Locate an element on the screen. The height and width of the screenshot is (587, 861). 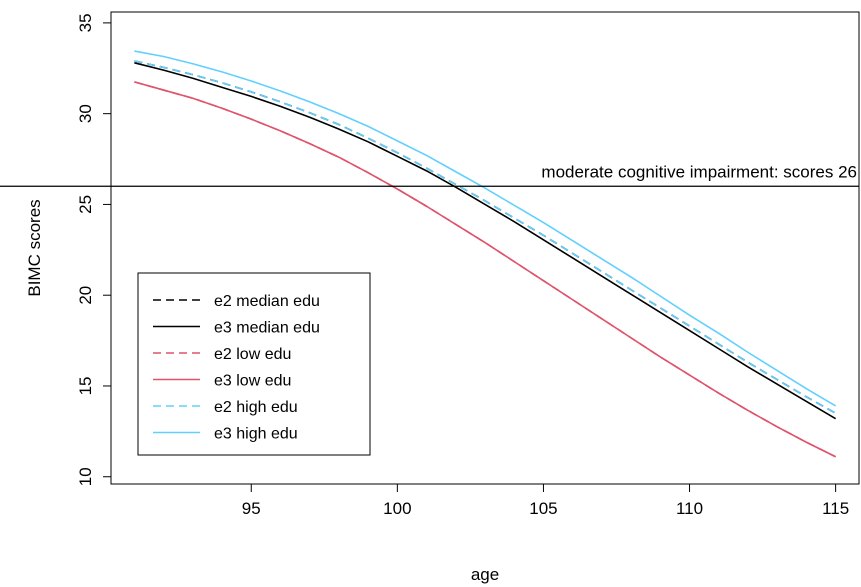
legend-item-e2-low-edu: e2 low edu is located at coordinates (222, 354).